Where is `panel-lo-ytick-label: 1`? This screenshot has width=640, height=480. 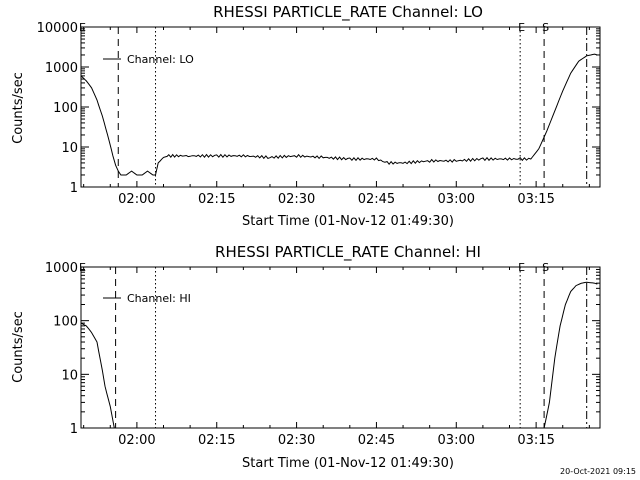
panel-lo-ytick-label: 1 is located at coordinates (74, 188).